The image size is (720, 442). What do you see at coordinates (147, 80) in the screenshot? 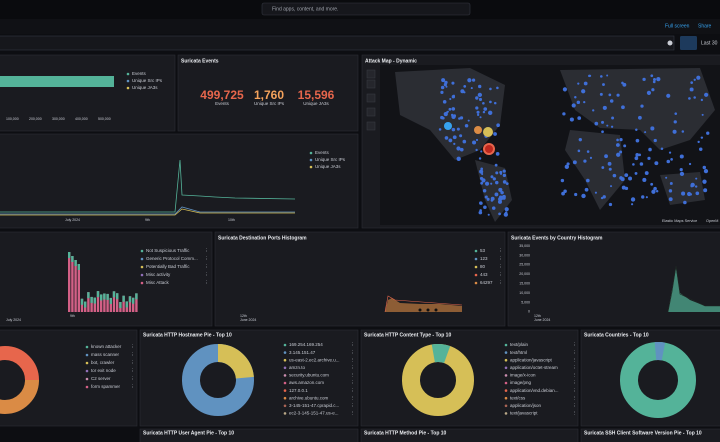
I see `legend-item: Unique Src IPs` at bounding box center [147, 80].